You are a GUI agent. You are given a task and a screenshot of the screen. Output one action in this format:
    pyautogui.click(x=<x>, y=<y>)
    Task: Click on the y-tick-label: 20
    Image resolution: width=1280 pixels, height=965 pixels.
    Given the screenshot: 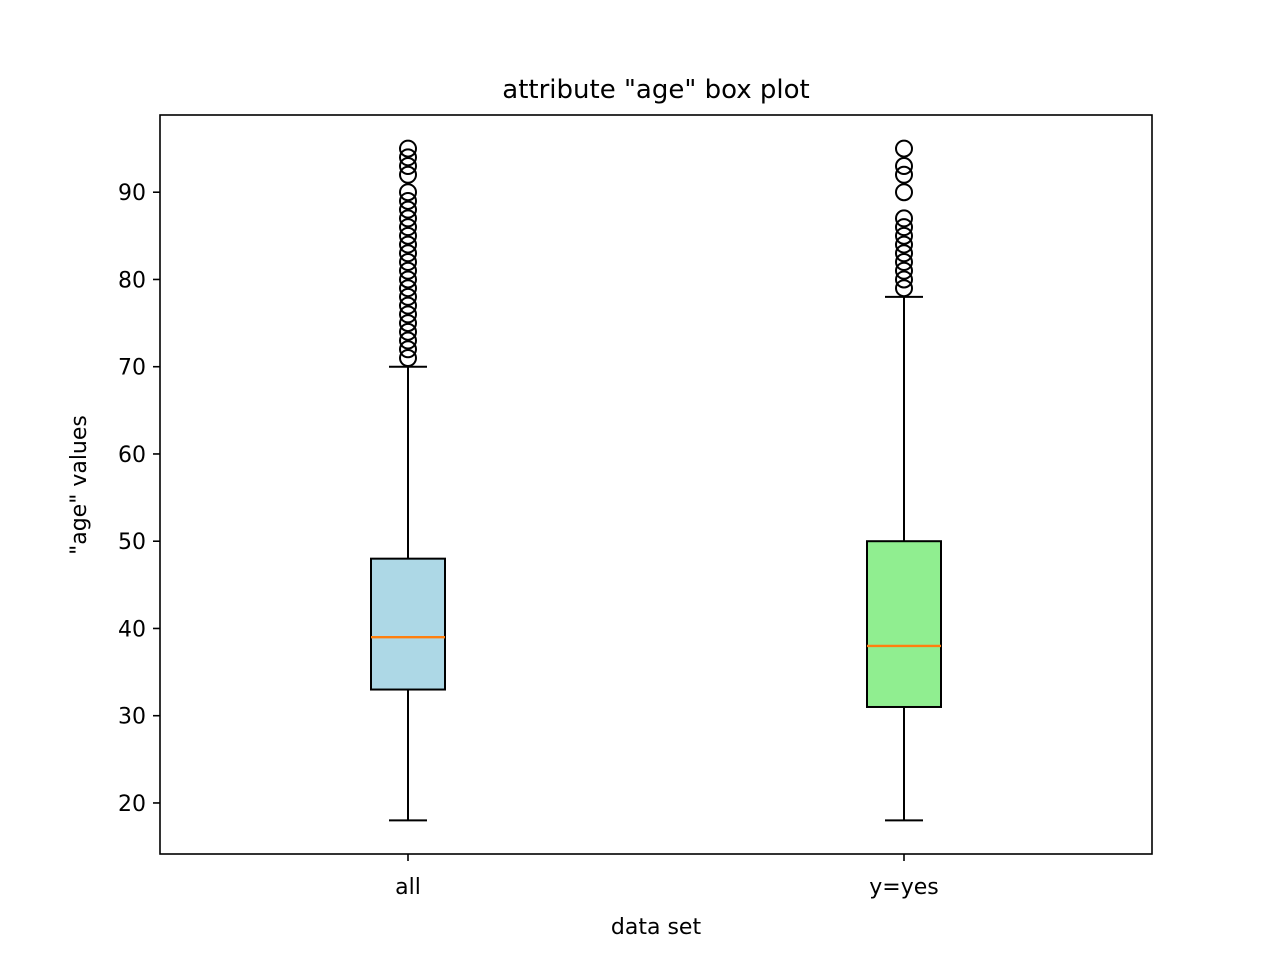 What is the action you would take?
    pyautogui.click(x=132, y=804)
    